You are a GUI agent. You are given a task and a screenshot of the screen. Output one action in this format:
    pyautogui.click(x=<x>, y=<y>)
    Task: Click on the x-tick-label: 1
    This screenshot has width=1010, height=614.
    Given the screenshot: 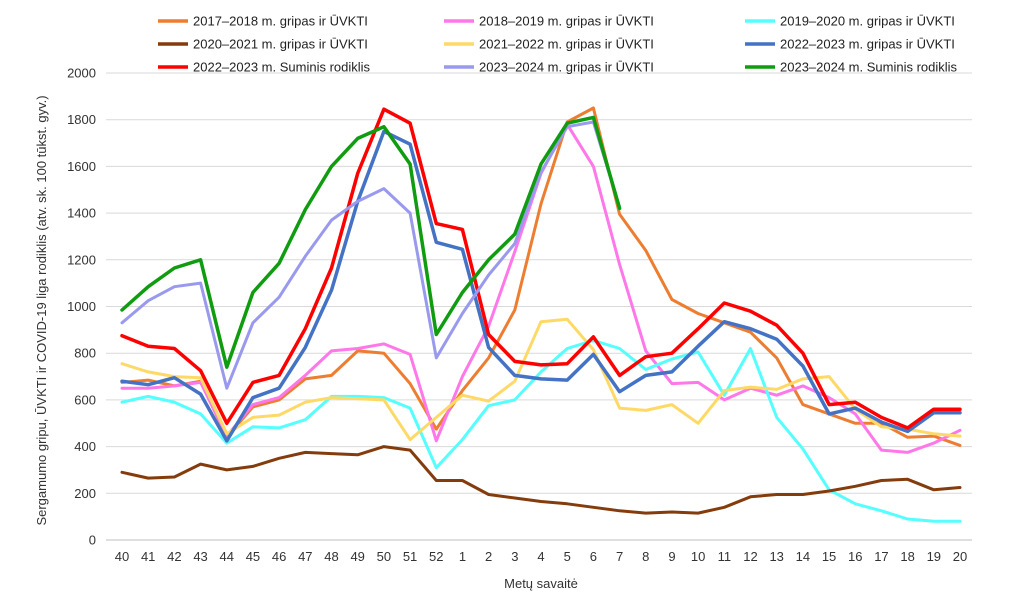 What is the action you would take?
    pyautogui.click(x=462, y=556)
    